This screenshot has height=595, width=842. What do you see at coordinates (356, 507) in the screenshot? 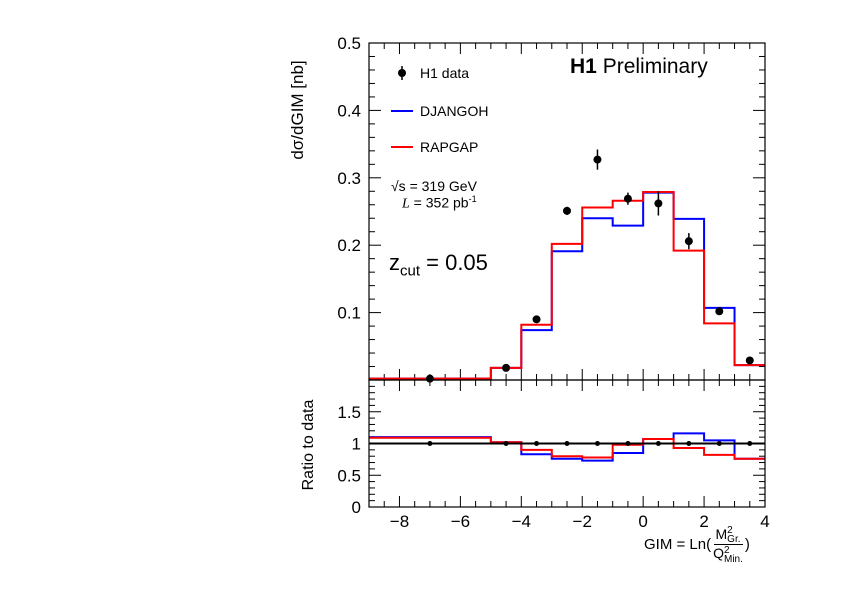
I see `y-tick-label: 0` at bounding box center [356, 507].